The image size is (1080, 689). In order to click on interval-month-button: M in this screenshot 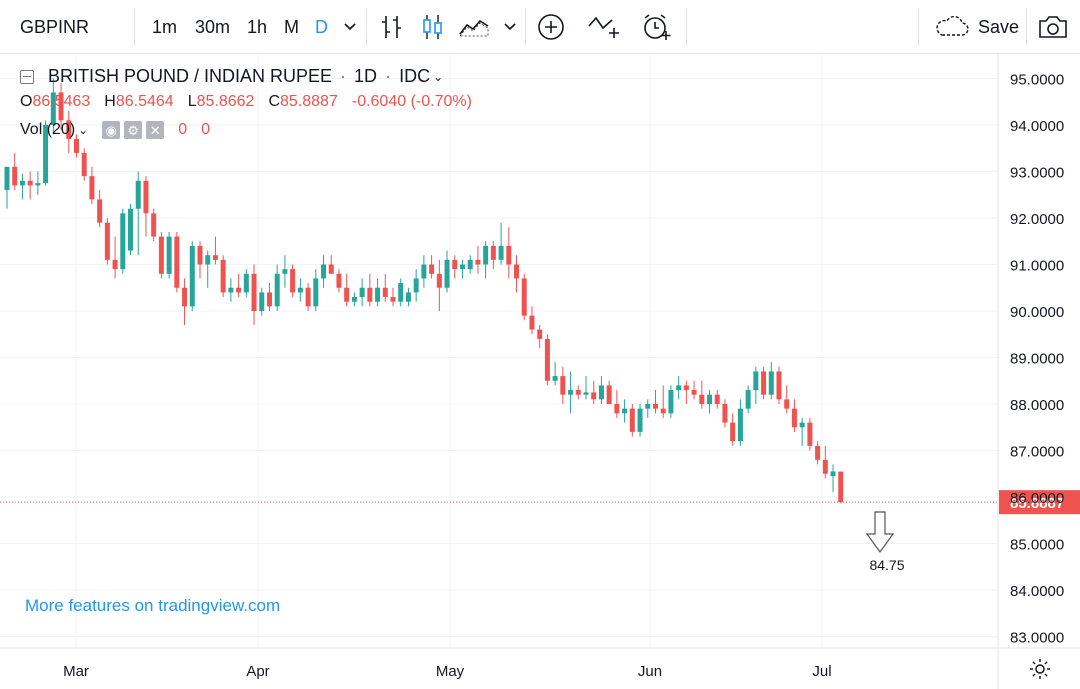, I will do `click(291, 26)`.